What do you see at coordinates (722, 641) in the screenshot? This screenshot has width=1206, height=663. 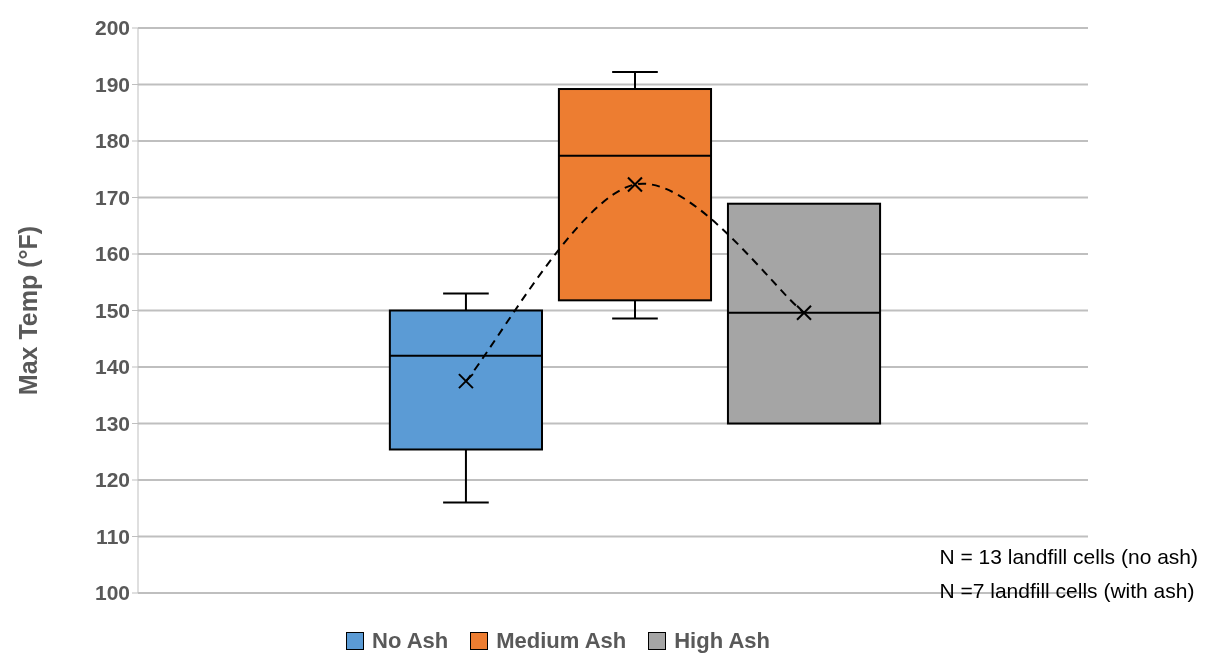 I see `legend-label: High Ash` at bounding box center [722, 641].